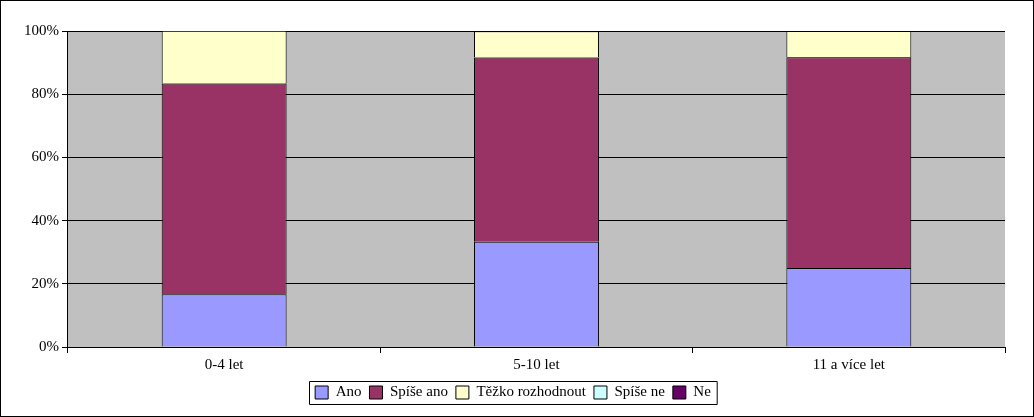  Describe the element at coordinates (45, 93) in the screenshot. I see `y-tick-label: 80%` at that location.